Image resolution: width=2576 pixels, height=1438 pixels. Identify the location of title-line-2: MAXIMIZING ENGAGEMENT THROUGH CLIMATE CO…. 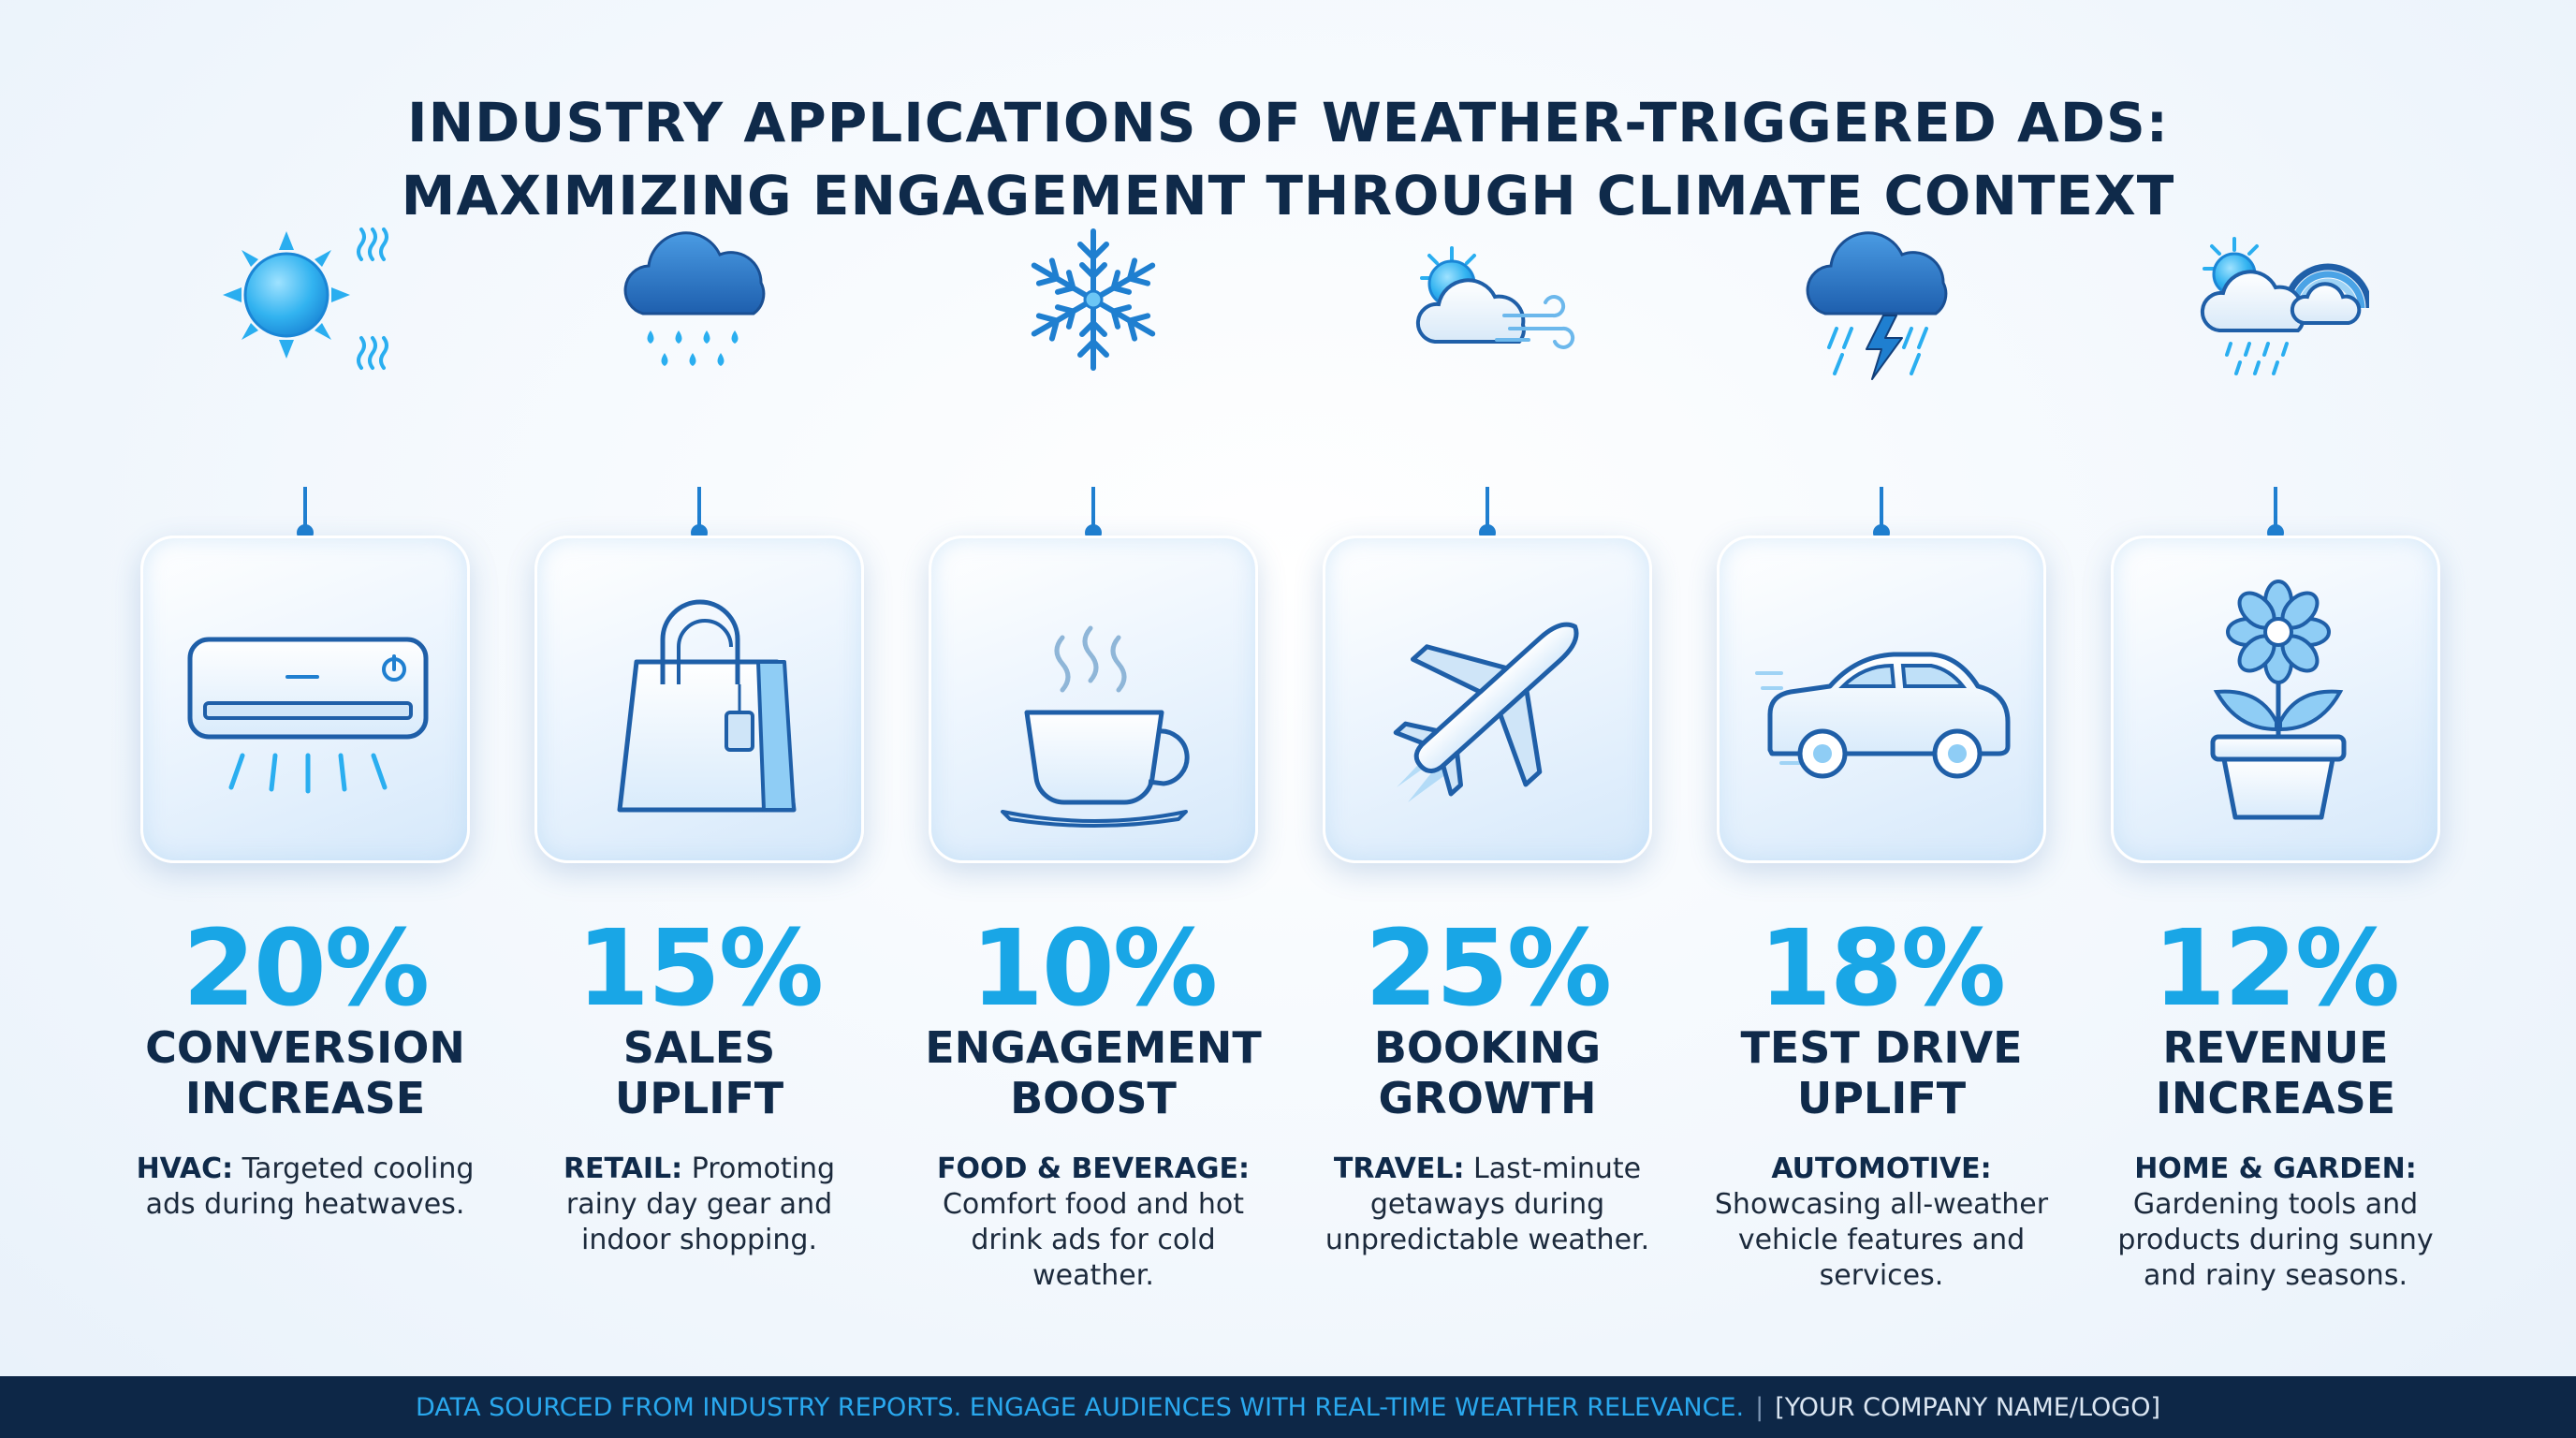
(1288, 195).